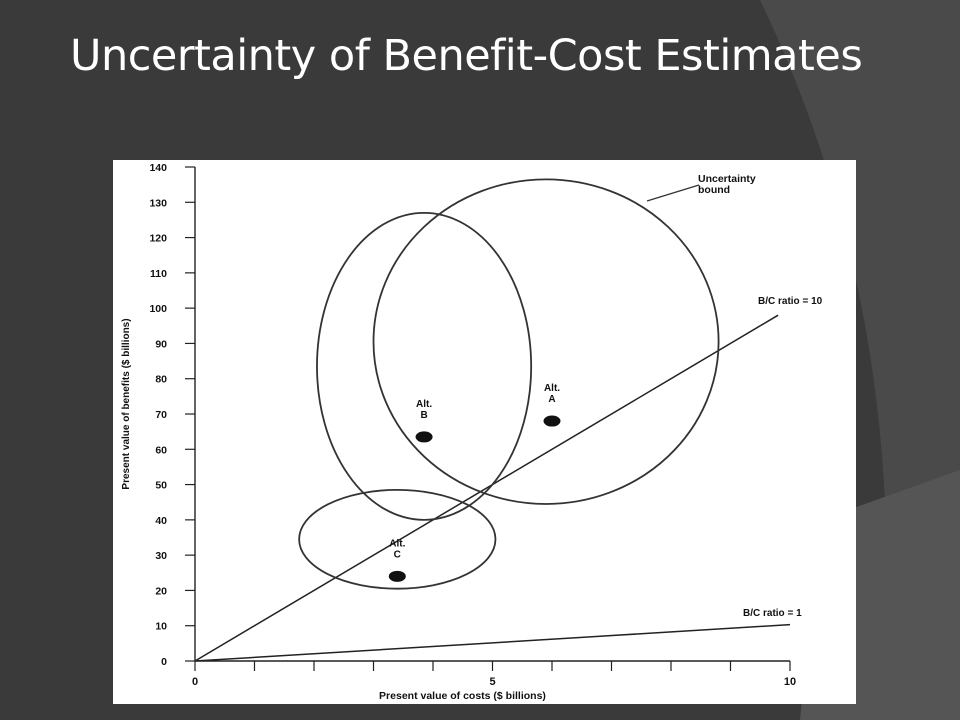 The image size is (960, 720). I want to click on alt-b-label-line1: Alt., so click(424, 404).